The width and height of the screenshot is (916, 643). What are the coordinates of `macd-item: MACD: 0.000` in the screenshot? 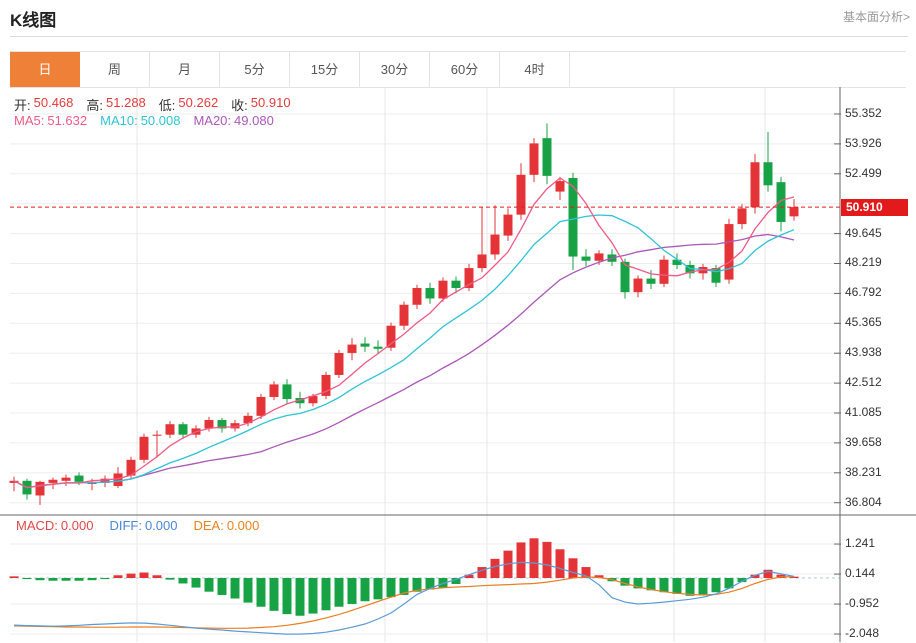 It's located at (54, 525).